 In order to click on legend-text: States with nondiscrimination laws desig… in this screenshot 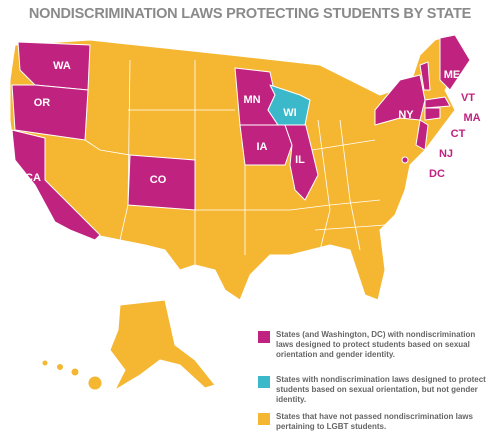, I will do `click(381, 389)`.